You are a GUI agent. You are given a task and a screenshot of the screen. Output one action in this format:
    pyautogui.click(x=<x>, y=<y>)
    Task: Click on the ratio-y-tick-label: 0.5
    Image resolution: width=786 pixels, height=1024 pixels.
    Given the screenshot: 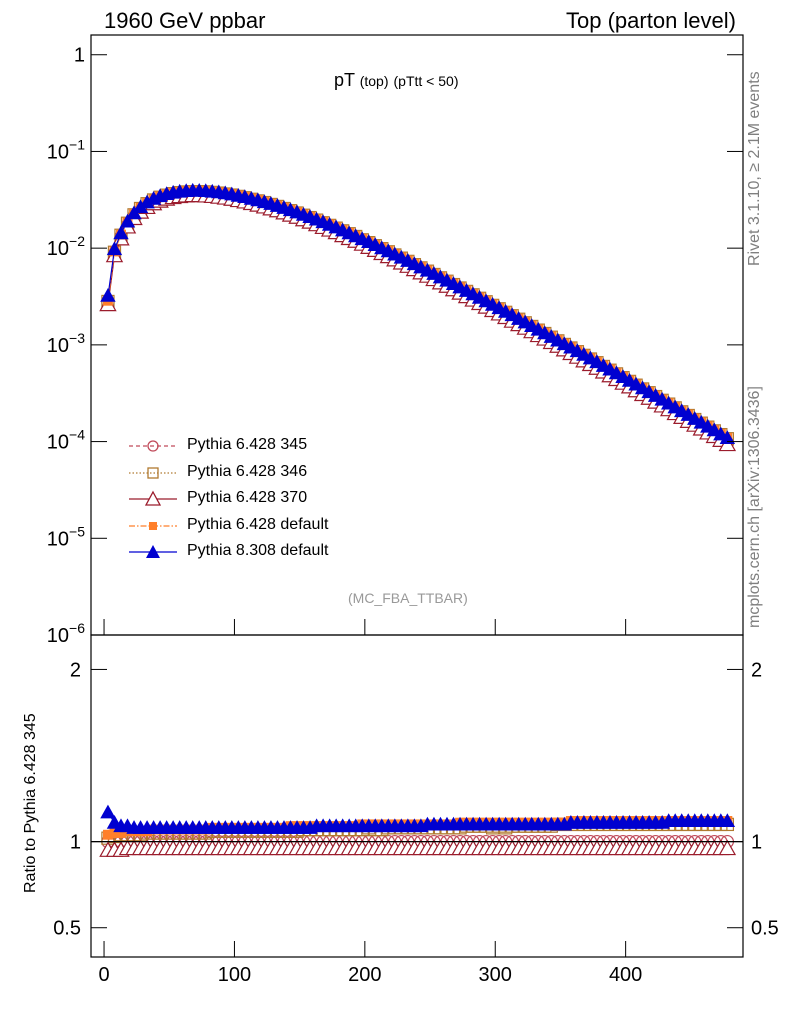 What is the action you would take?
    pyautogui.click(x=67, y=929)
    